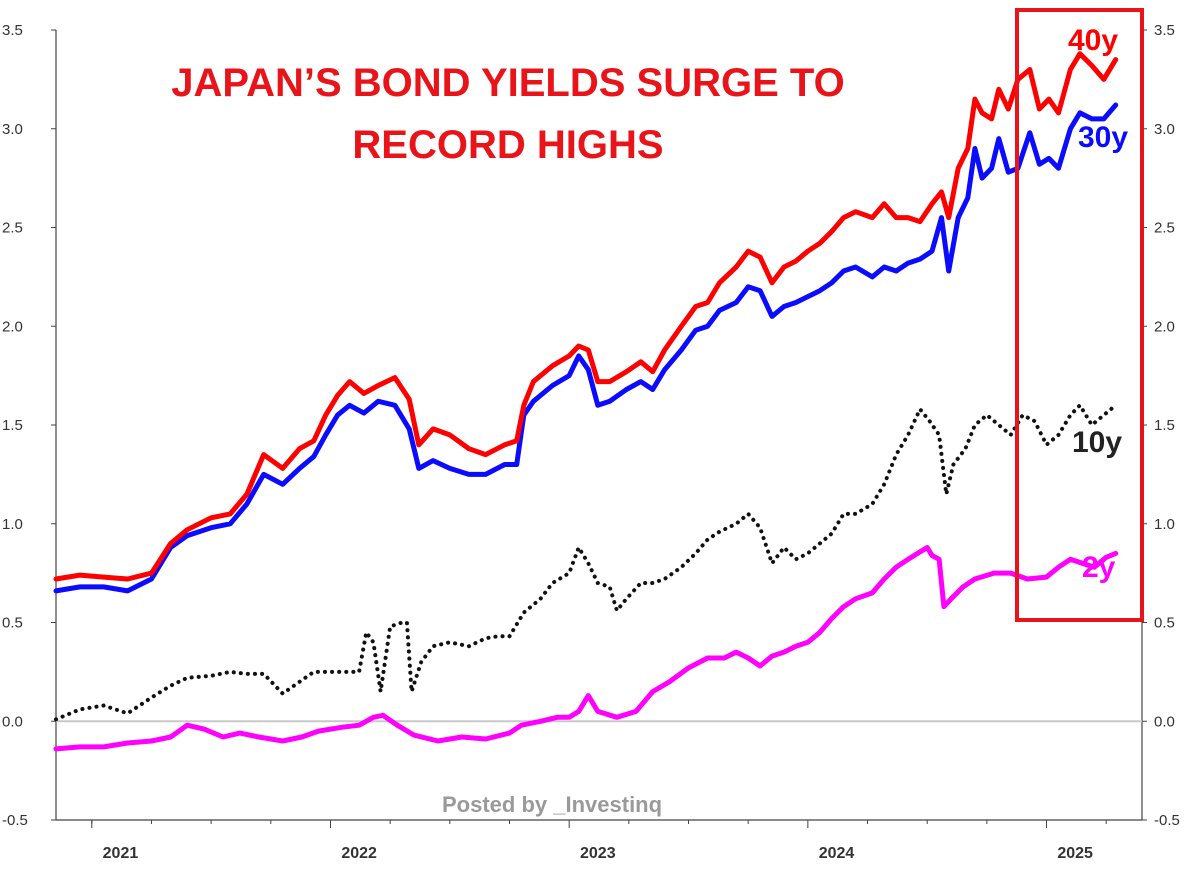  Describe the element at coordinates (552, 804) in the screenshot. I see `watermark-text: Posted by _Investinq` at that location.